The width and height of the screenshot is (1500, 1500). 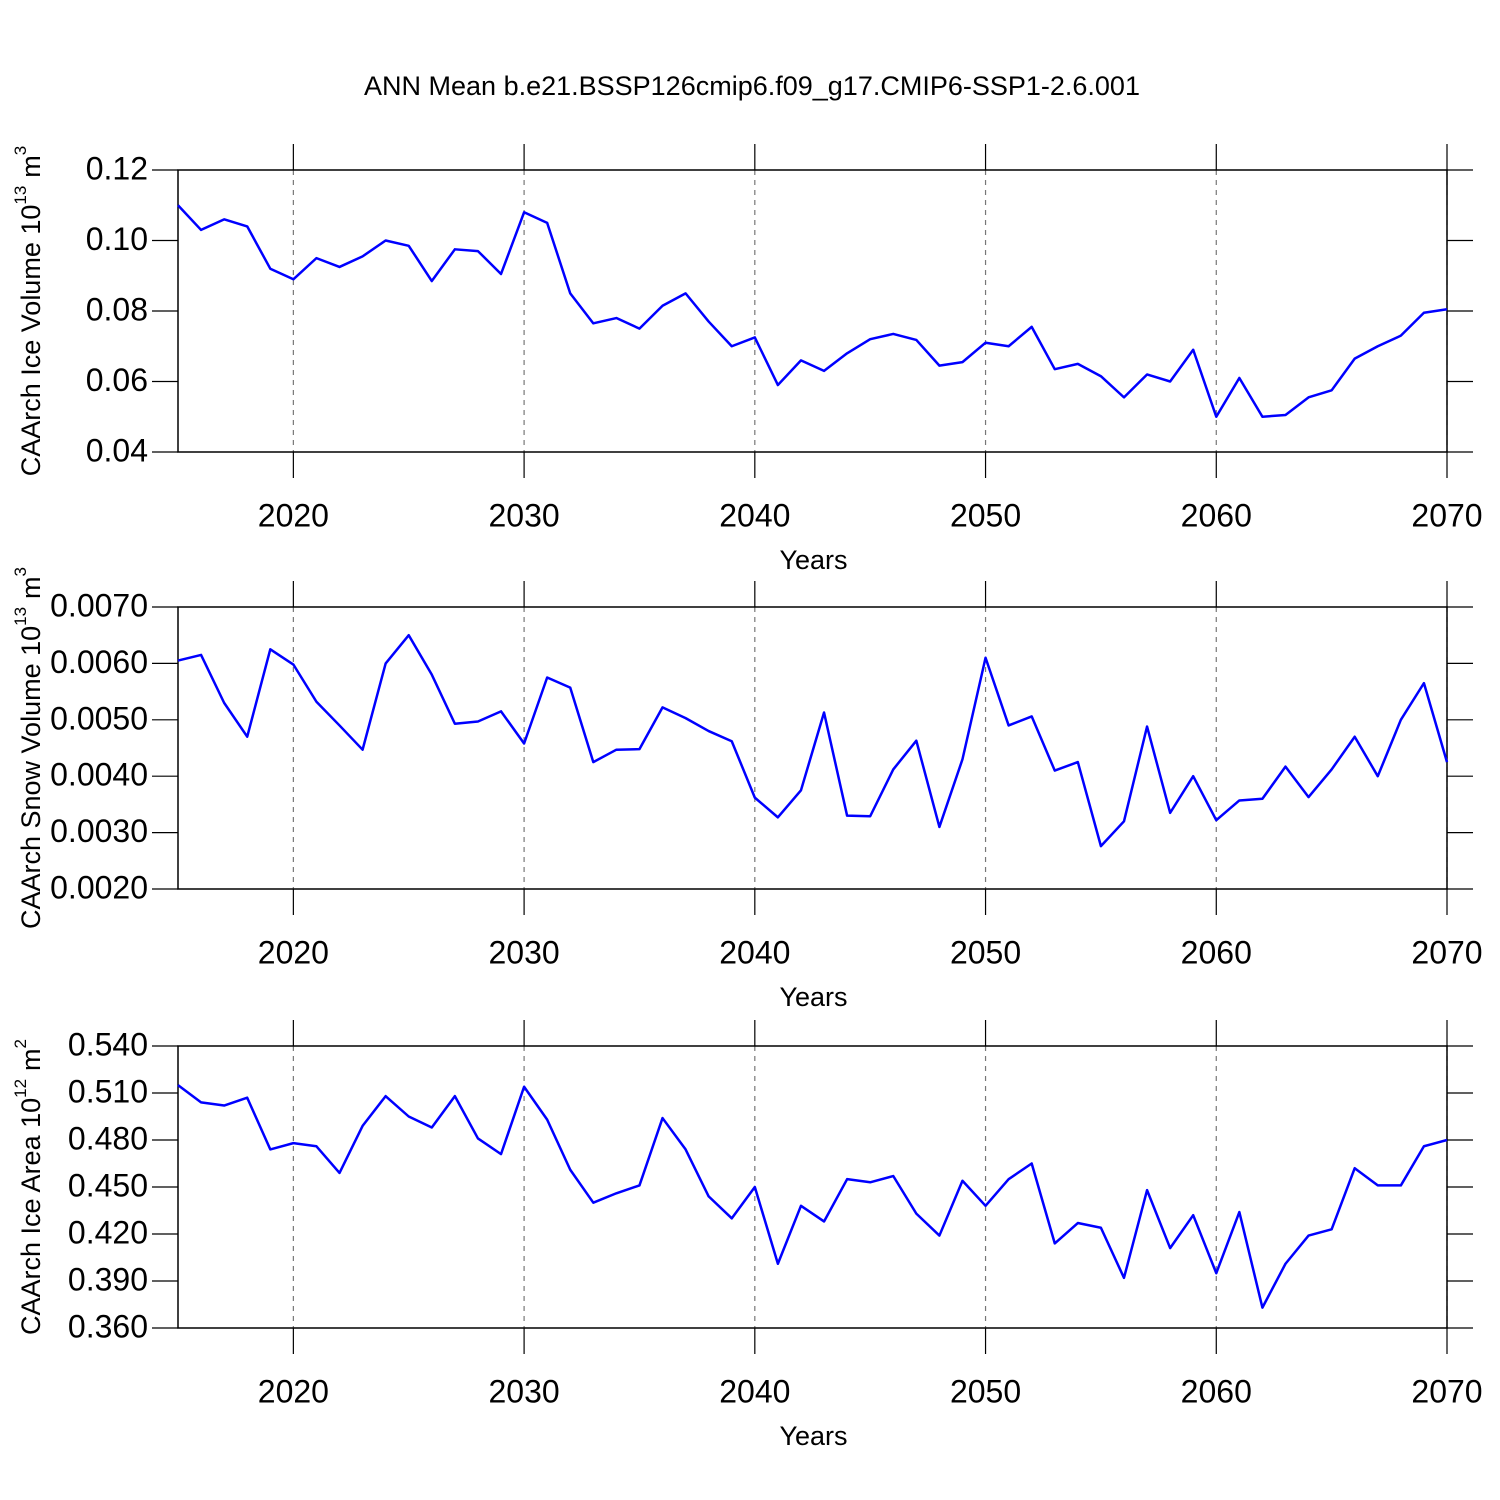 What do you see at coordinates (108, 1091) in the screenshot?
I see `y-tick-label: 0.510` at bounding box center [108, 1091].